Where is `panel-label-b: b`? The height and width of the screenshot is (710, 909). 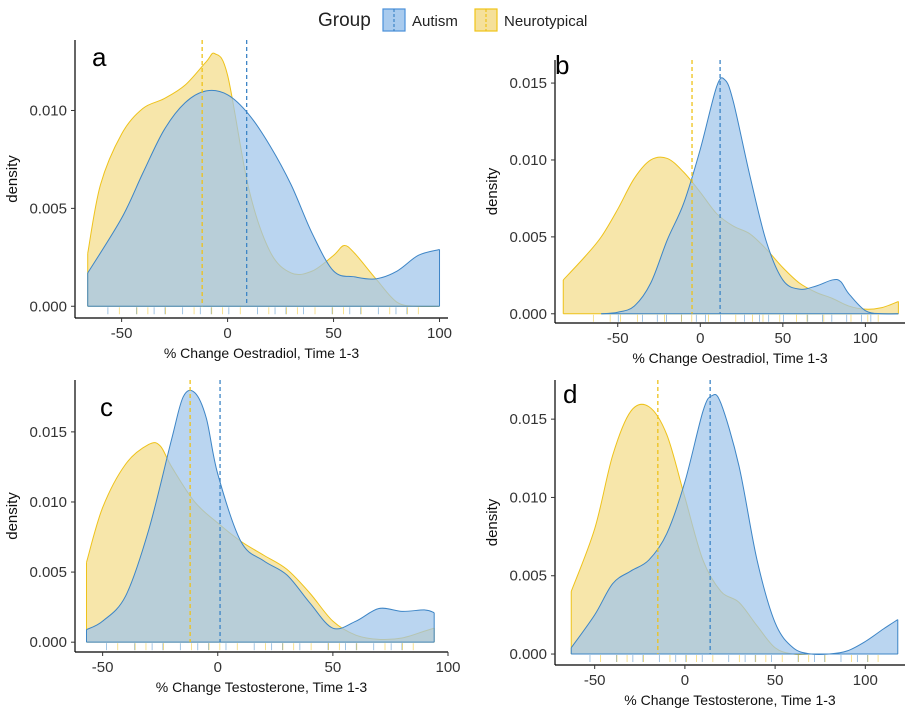
panel-label-b: b is located at coordinates (562, 65).